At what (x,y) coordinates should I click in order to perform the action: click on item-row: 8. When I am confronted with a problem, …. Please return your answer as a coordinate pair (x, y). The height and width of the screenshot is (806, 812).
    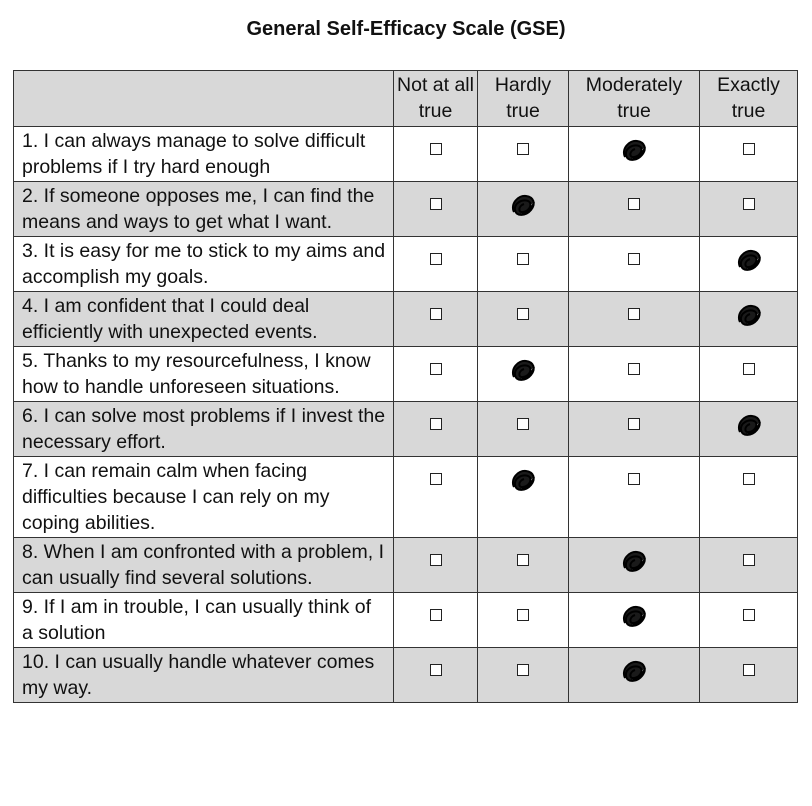
    Looking at the image, I should click on (405, 565).